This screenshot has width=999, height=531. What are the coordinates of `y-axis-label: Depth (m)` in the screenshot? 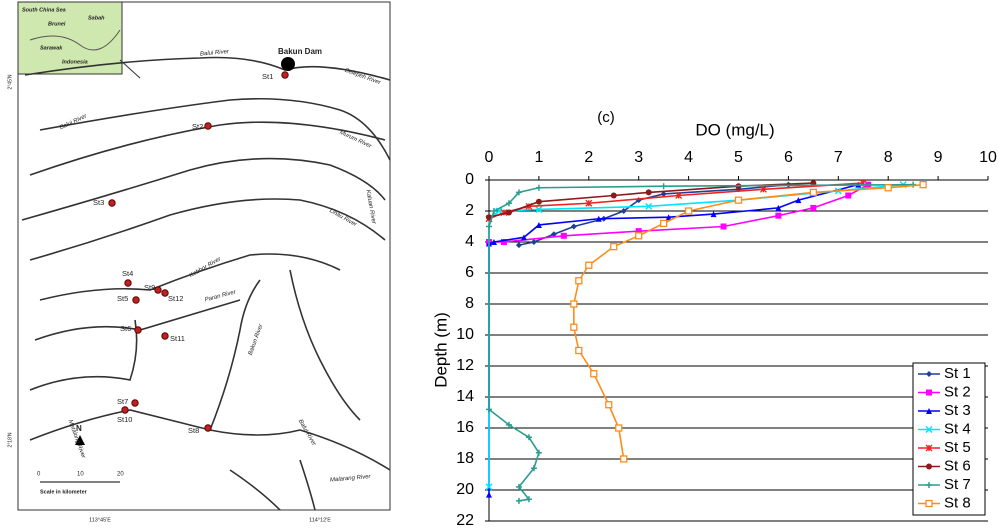 It's located at (440, 350).